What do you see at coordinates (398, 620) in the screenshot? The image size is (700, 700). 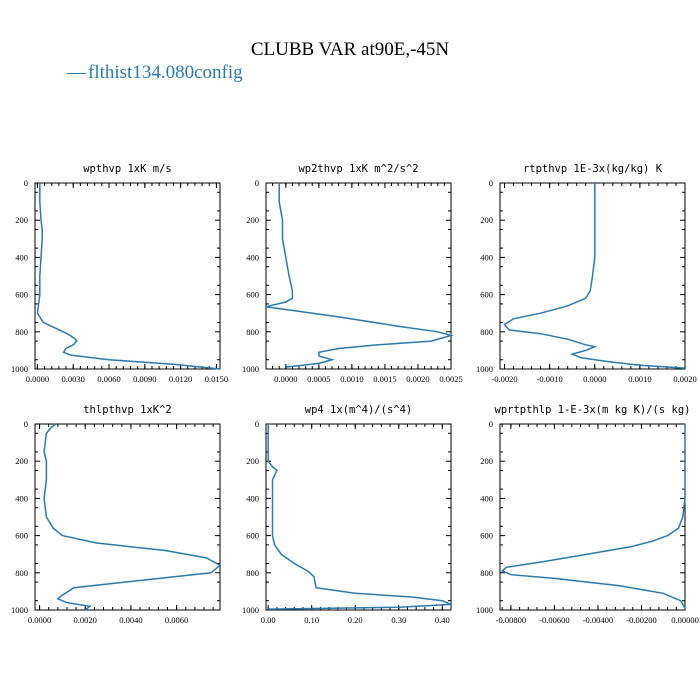 I see `x-tick-label: 0.30` at bounding box center [398, 620].